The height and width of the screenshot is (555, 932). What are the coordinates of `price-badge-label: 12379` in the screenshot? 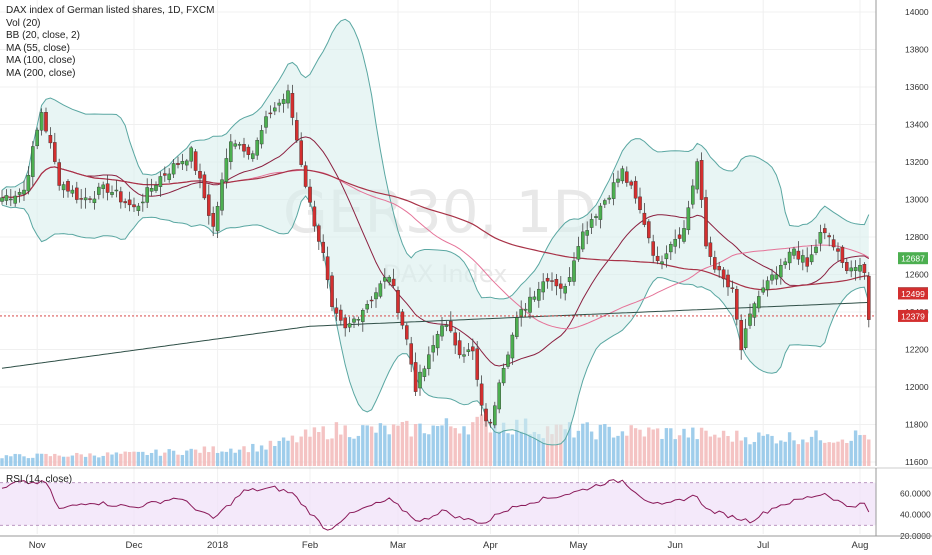 It's located at (913, 316).